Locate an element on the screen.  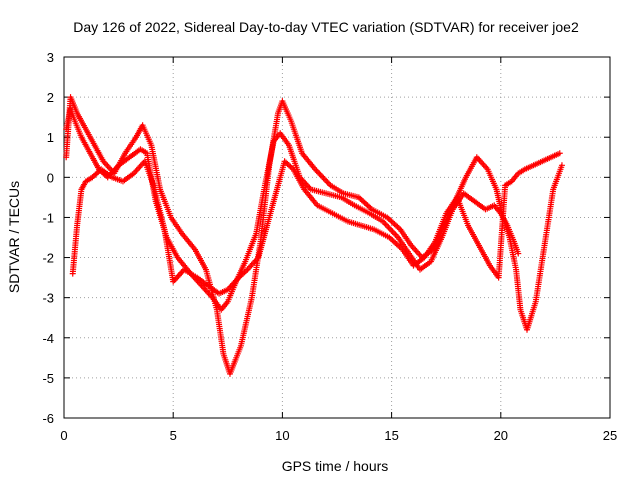
y-tick-label: -4 is located at coordinates (48, 338).